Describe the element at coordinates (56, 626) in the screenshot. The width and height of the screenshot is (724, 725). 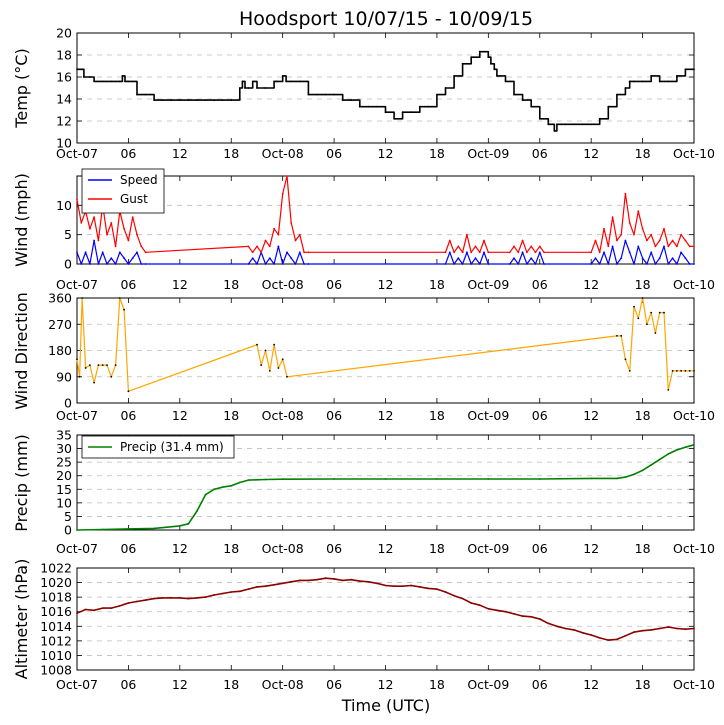
I see `y-tick-label: 1014` at that location.